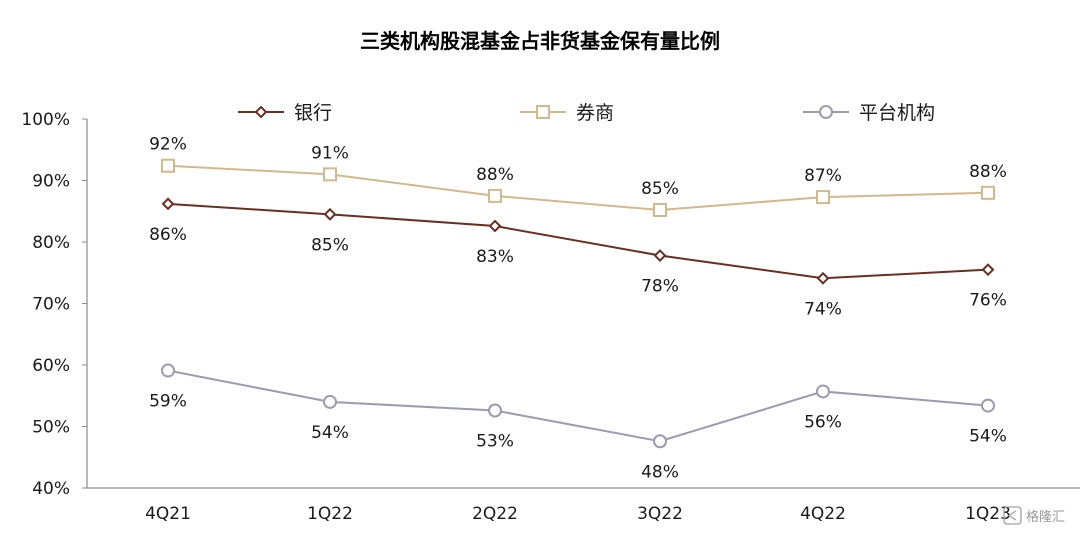 Image resolution: width=1080 pixels, height=535 pixels. I want to click on data-label: 59%, so click(168, 402).